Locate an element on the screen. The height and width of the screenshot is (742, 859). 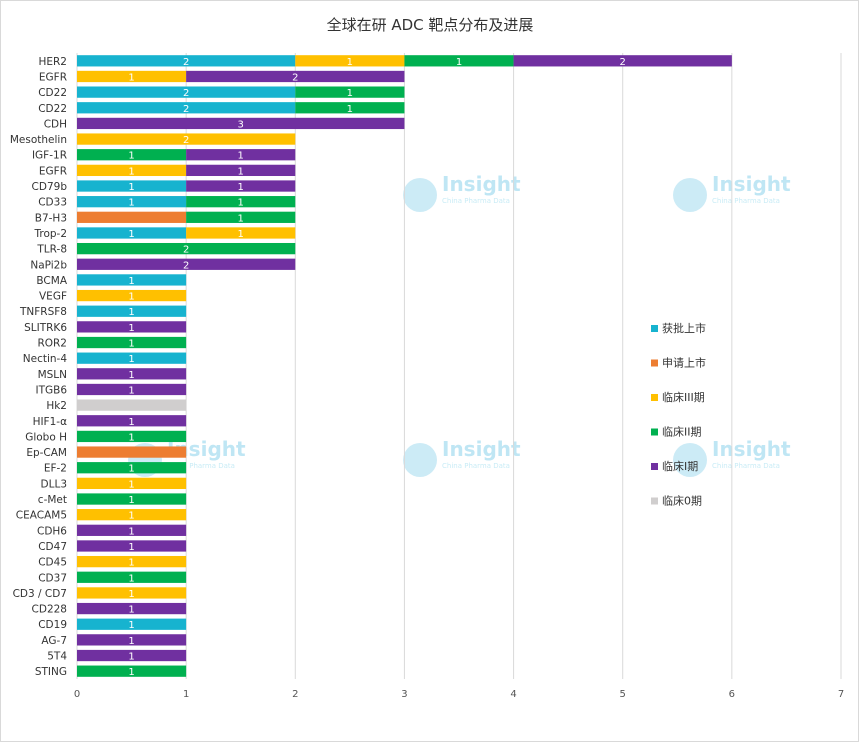
bar-segment-filed is located at coordinates (132, 452).